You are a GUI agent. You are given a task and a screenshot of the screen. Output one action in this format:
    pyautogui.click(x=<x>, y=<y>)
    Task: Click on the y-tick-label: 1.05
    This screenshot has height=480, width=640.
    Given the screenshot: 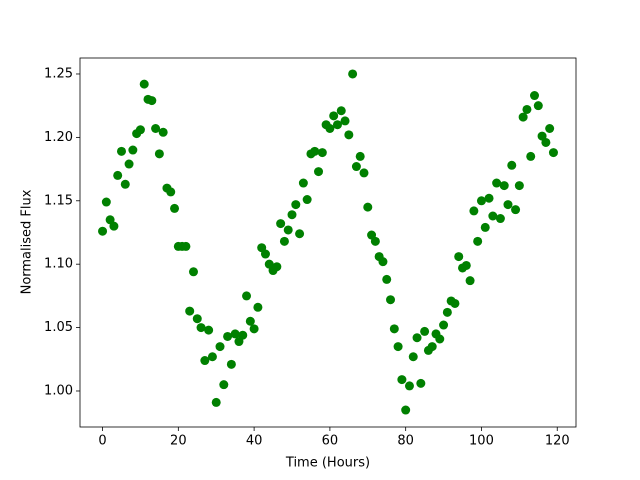 What is the action you would take?
    pyautogui.click(x=58, y=327)
    